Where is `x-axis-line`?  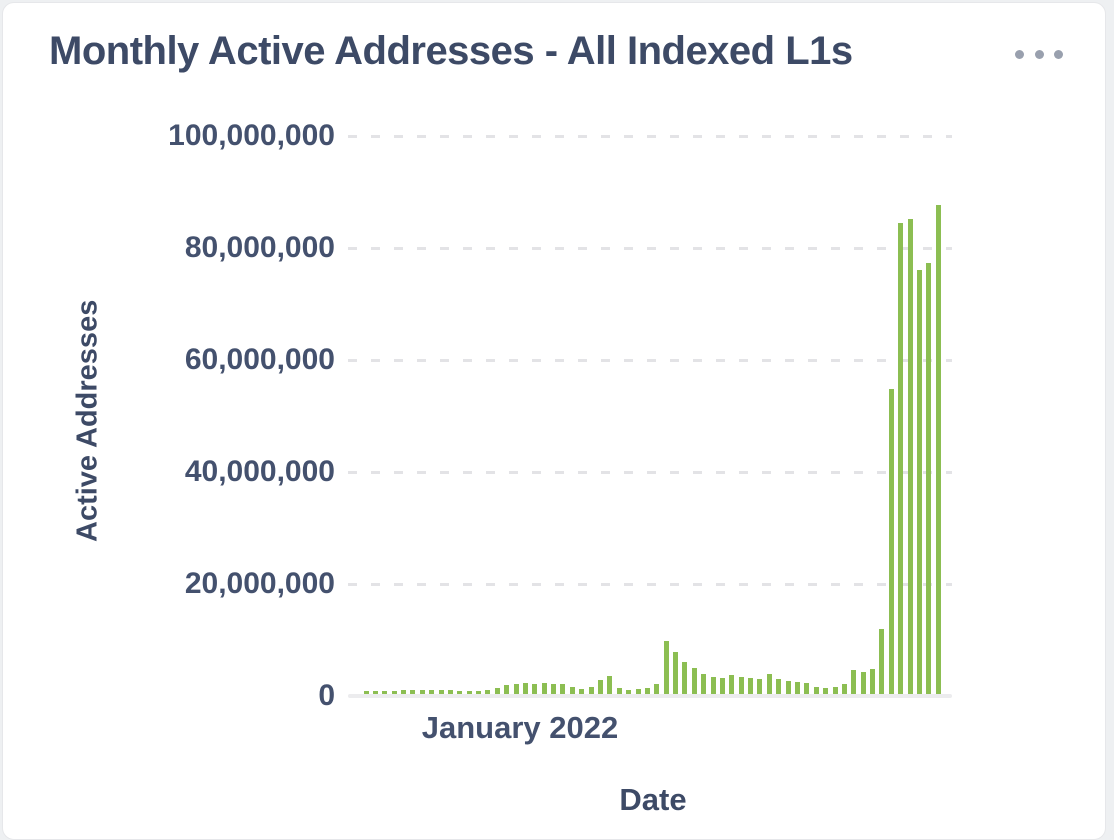
x-axis-line is located at coordinates (650, 696).